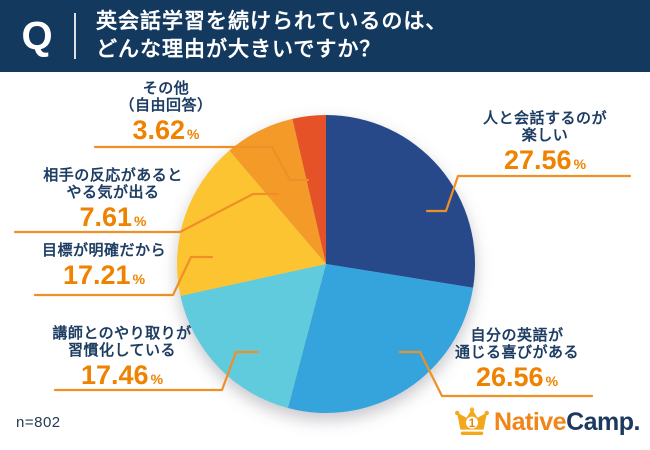 This screenshot has height=450, width=650. I want to click on callout-enjoy-talking: 人と会話するのが 楽しい 27.56%, so click(545, 144).